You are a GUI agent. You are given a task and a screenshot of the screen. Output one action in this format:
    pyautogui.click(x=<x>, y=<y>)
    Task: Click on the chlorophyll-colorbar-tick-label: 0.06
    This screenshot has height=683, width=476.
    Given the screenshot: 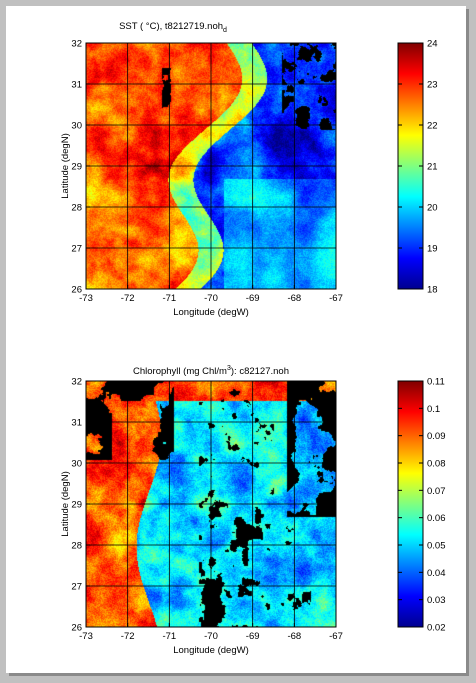 What is the action you would take?
    pyautogui.click(x=436, y=518)
    